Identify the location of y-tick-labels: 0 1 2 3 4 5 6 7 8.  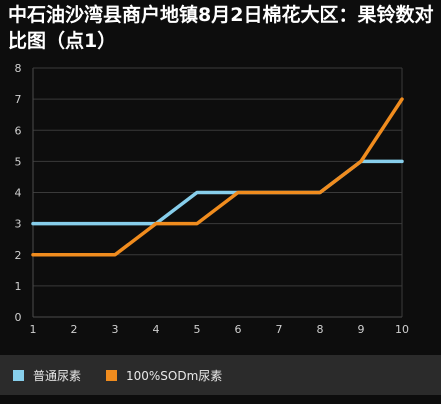
(18, 193).